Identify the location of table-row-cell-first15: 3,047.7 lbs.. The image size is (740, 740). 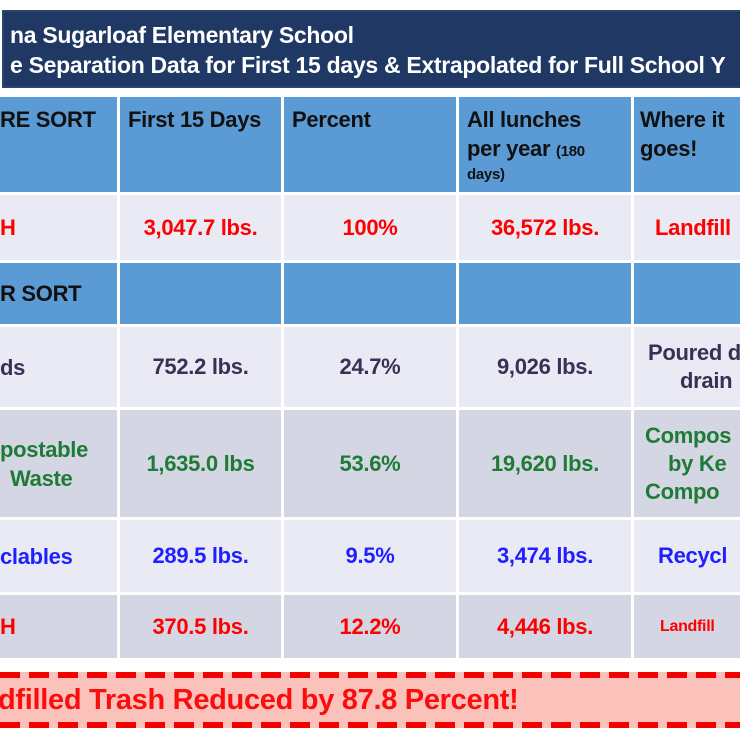
(200, 227).